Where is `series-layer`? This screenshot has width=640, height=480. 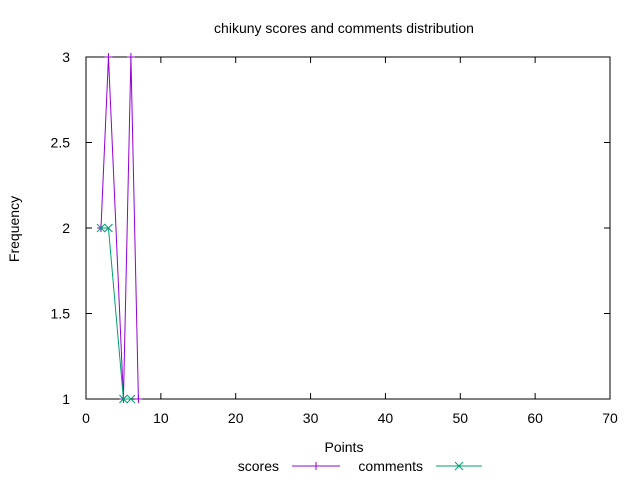
series-layer is located at coordinates (119, 228).